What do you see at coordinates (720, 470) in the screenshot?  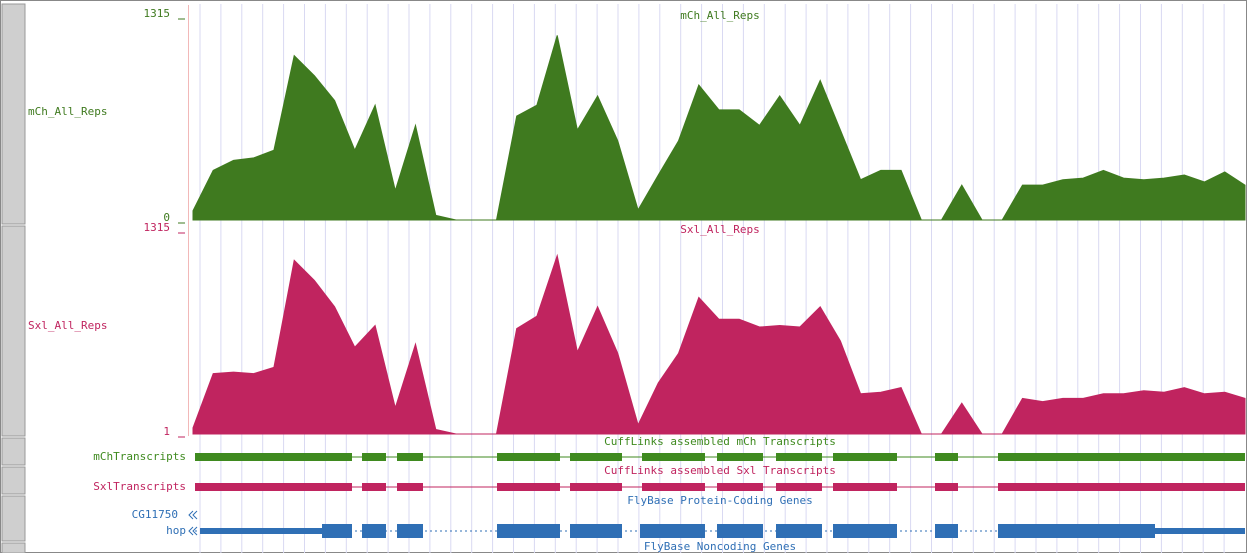 I see `track-title: CuffLinks assembled Sxl Transcripts` at bounding box center [720, 470].